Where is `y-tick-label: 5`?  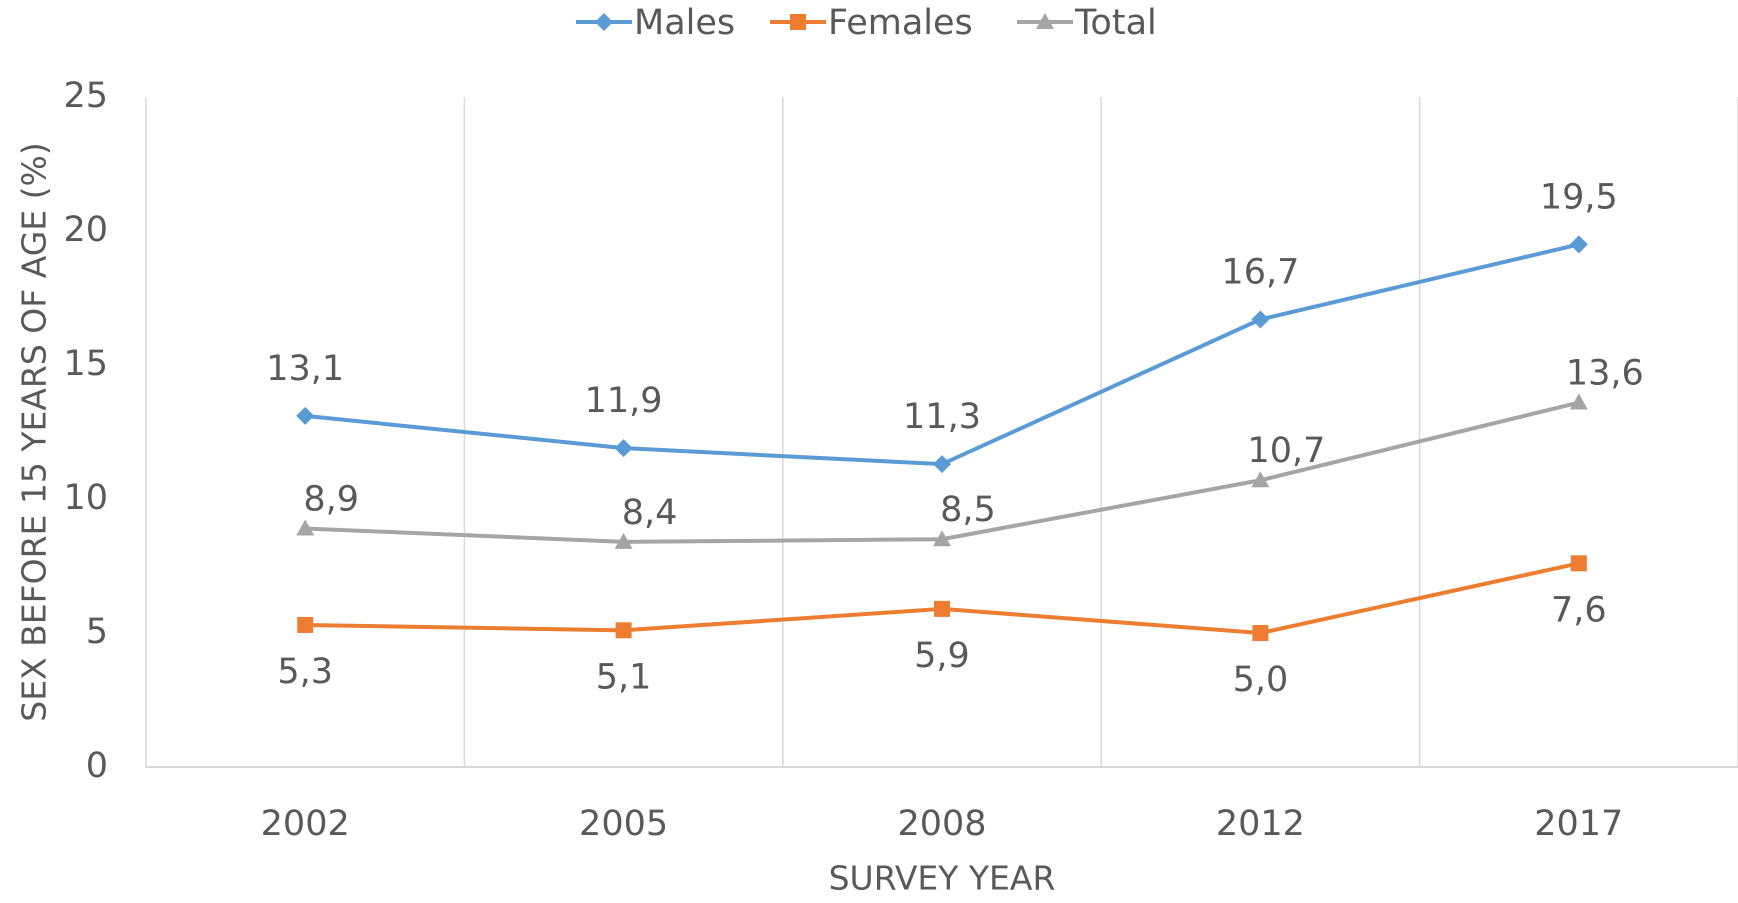 y-tick-label: 5 is located at coordinates (97, 632).